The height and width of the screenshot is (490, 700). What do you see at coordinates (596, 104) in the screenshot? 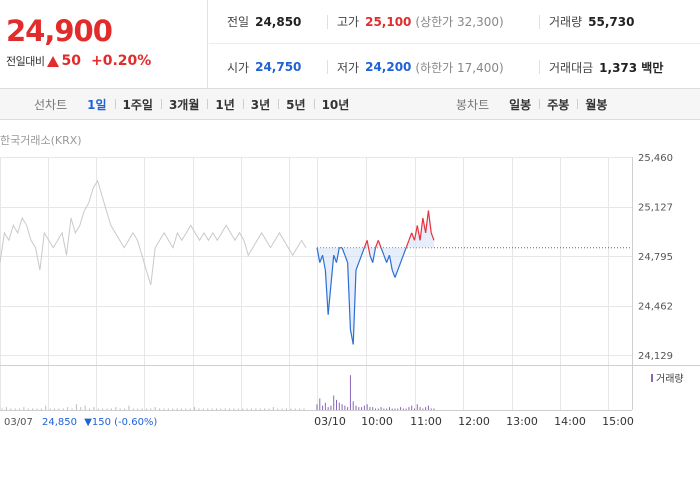
I see `tab-monthly: 월봉` at bounding box center [596, 104].